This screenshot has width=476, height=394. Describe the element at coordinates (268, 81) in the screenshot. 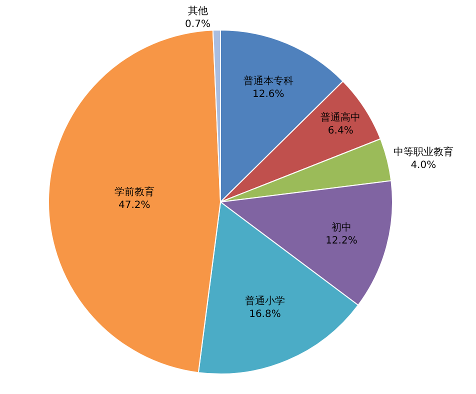

I see `slice-label: 普通本专科` at that location.